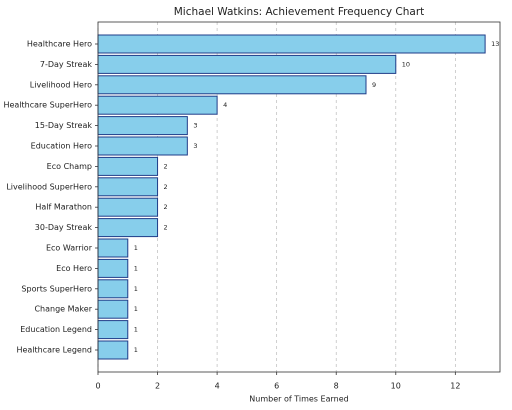  What do you see at coordinates (225, 105) in the screenshot?
I see `data-label: 4` at bounding box center [225, 105].